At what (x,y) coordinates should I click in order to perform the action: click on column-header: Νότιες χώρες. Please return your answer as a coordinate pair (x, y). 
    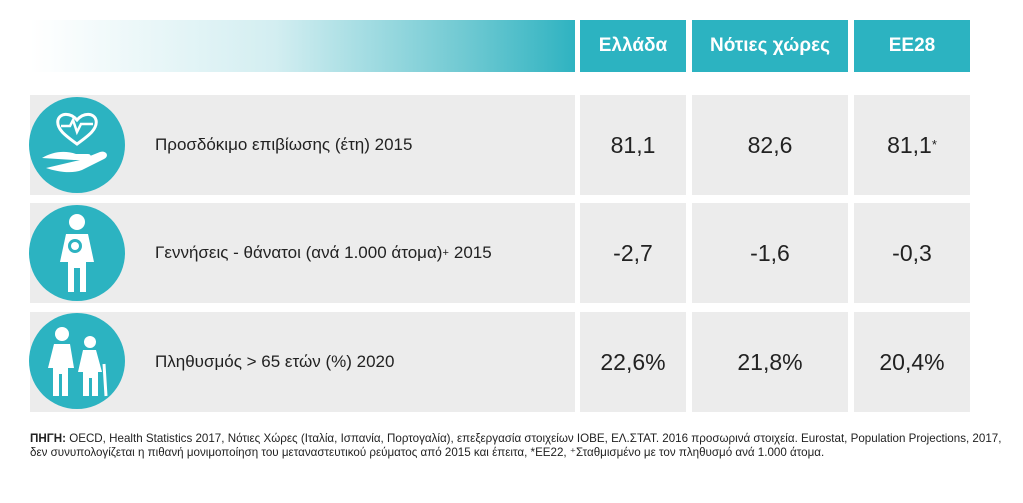
    Looking at the image, I should click on (770, 46).